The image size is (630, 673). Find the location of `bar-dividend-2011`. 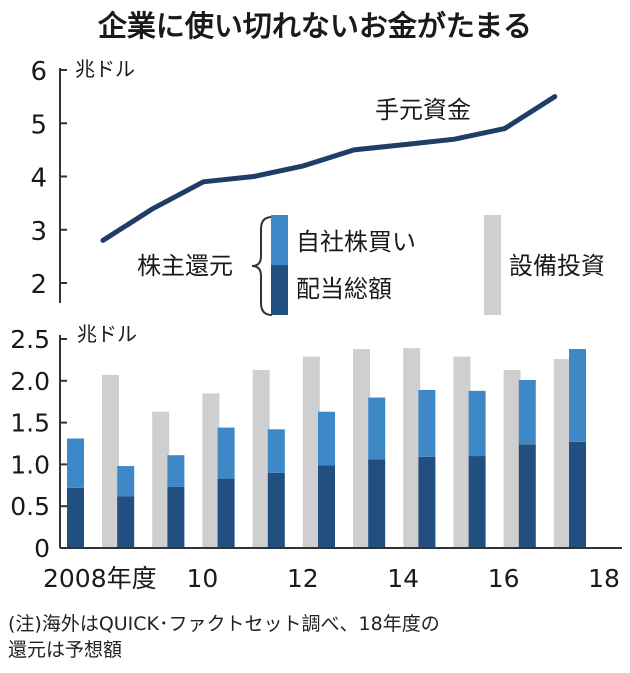

bar-dividend-2011 is located at coordinates (226, 513).